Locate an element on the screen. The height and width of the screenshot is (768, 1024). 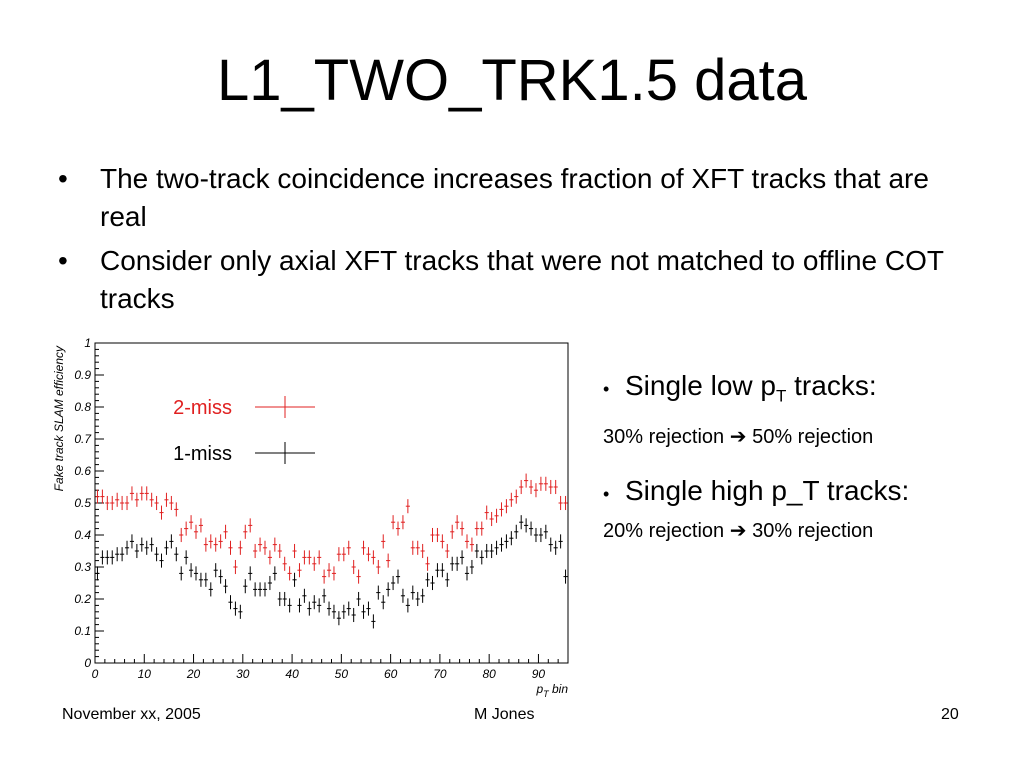
series-1-miss is located at coordinates (331, 572).